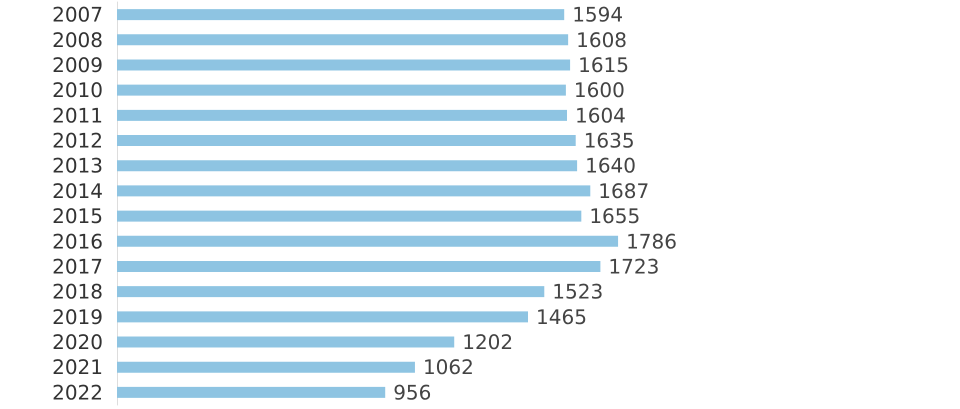 The image size is (960, 409). What do you see at coordinates (77, 64) in the screenshot?
I see `y-tick-label: 2009` at bounding box center [77, 64].